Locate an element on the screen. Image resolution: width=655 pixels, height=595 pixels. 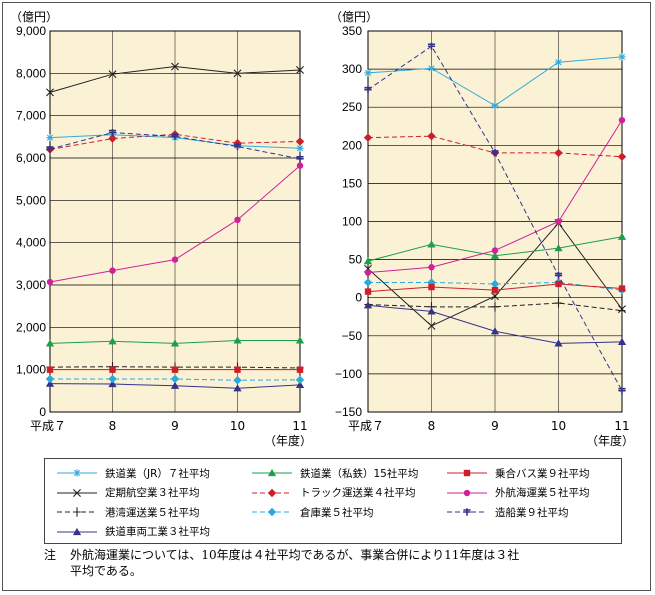
legend-item-乗合バス業９社平均: 乗合バス業９社平均 is located at coordinates (517, 473).